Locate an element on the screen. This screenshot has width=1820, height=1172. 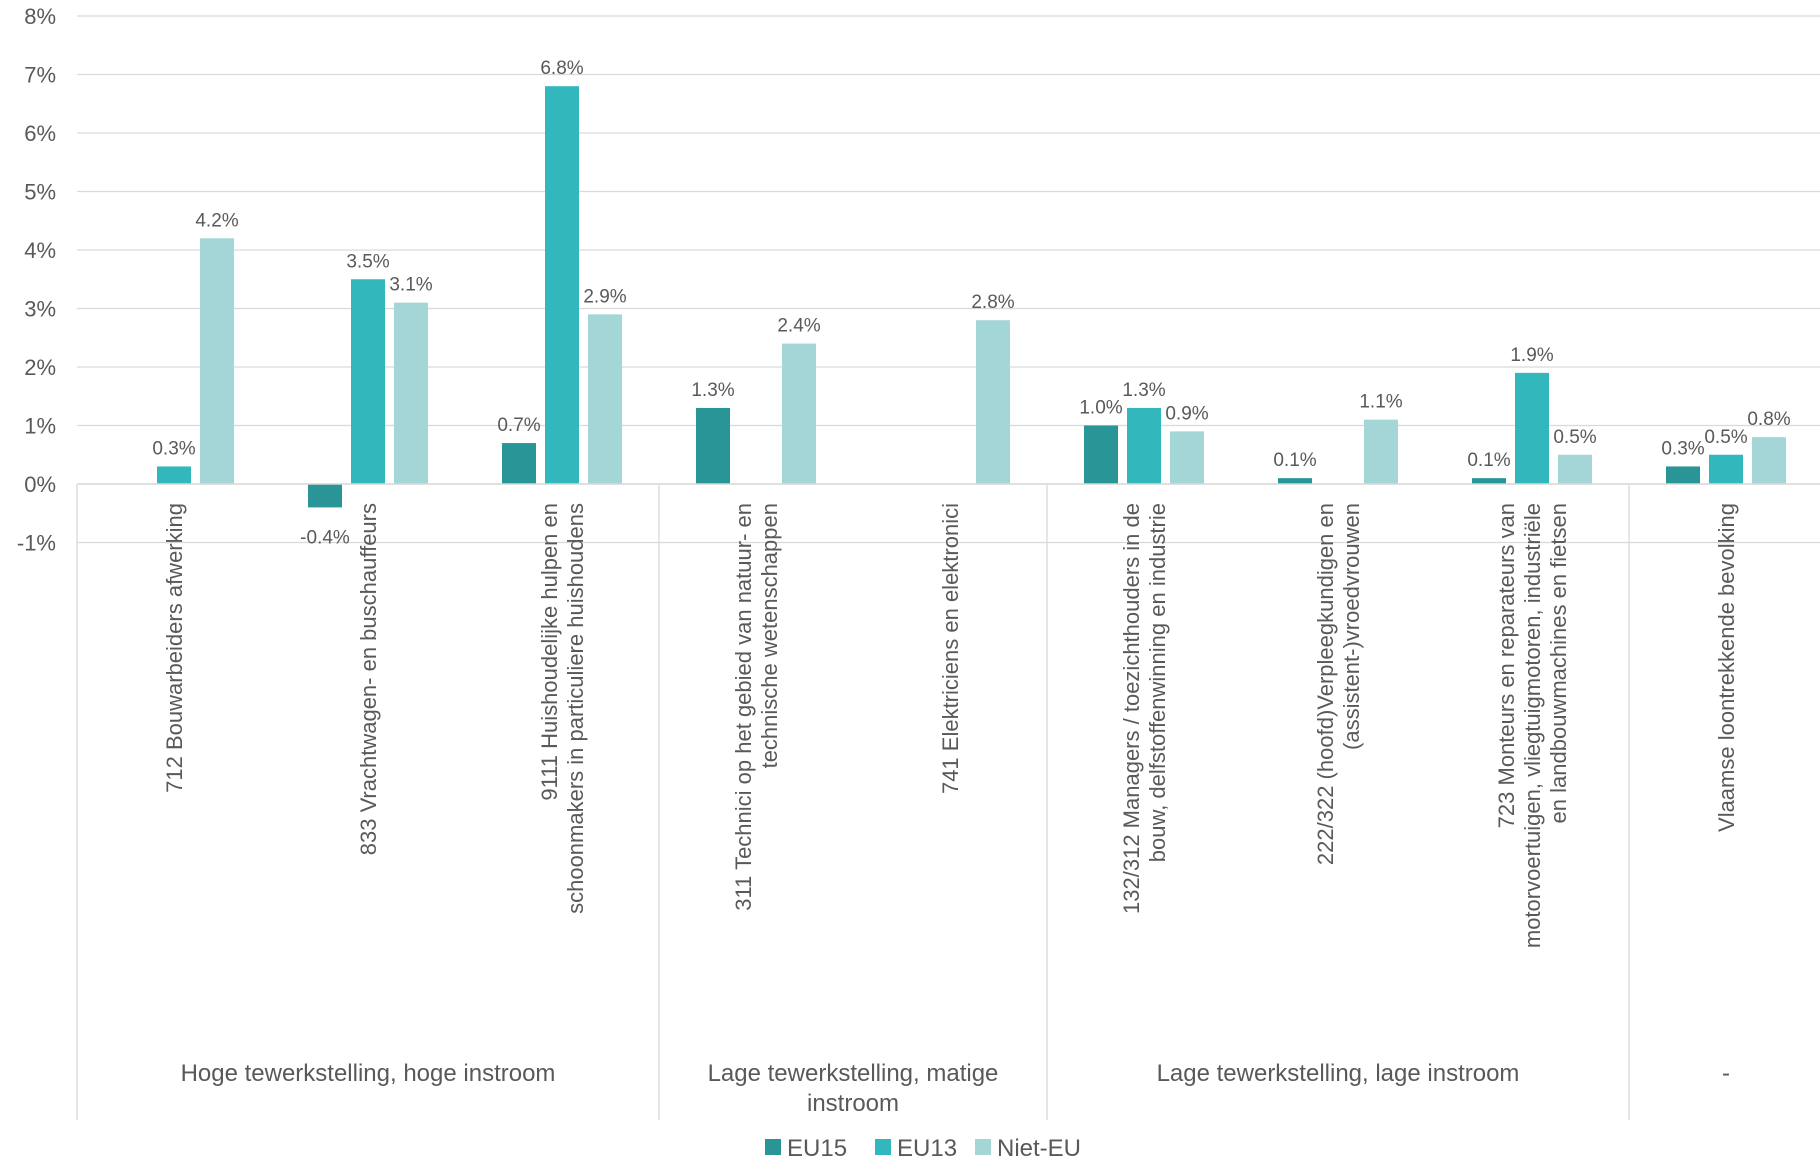
y-tick-label: 0% is located at coordinates (40, 484).